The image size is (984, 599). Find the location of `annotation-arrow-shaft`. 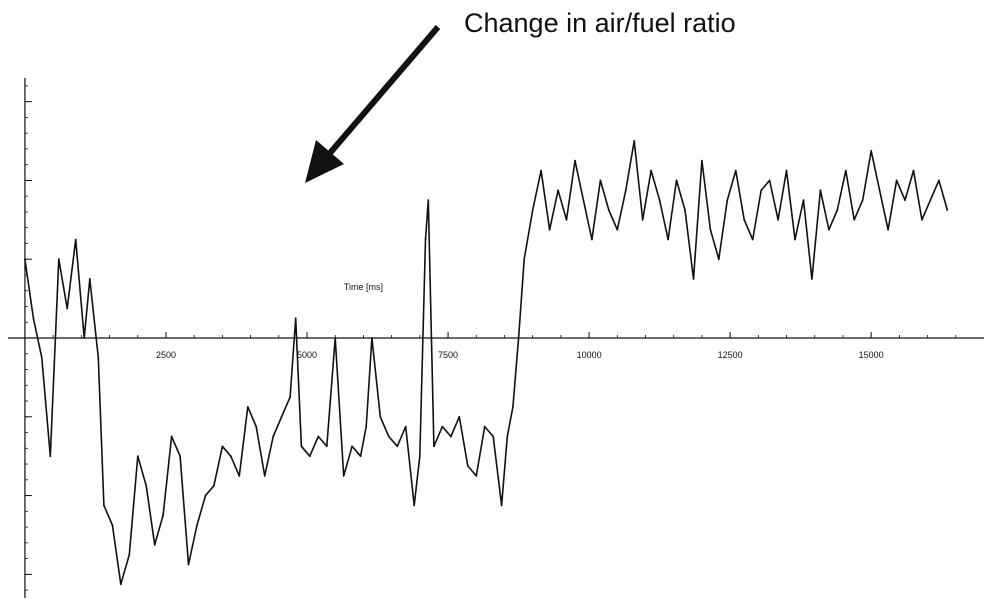

annotation-arrow-shaft is located at coordinates (384, 90).